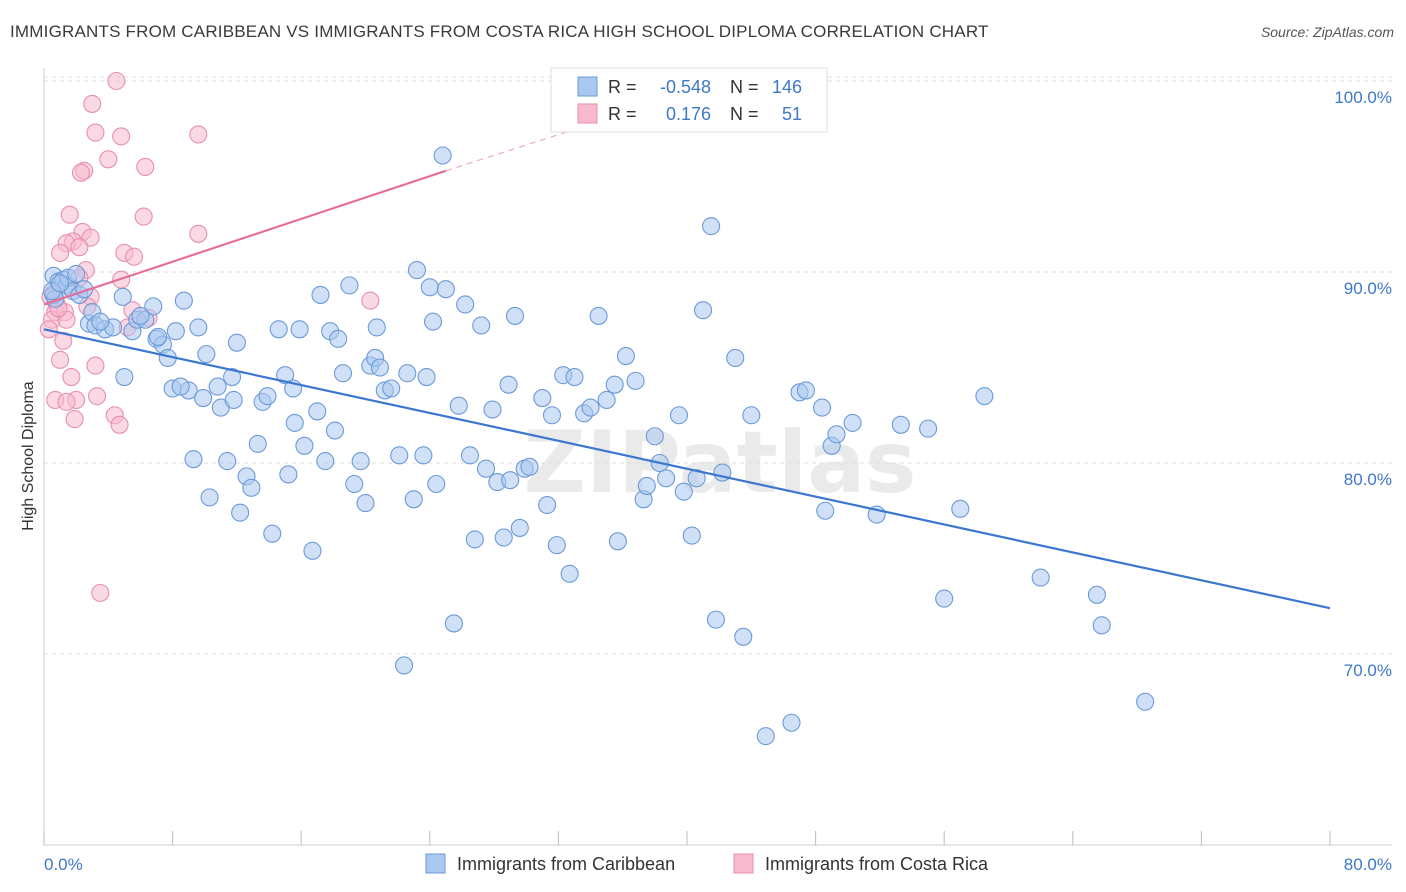 The height and width of the screenshot is (892, 1406). I want to click on legend-r-value-2: 0.176, so click(688, 114).